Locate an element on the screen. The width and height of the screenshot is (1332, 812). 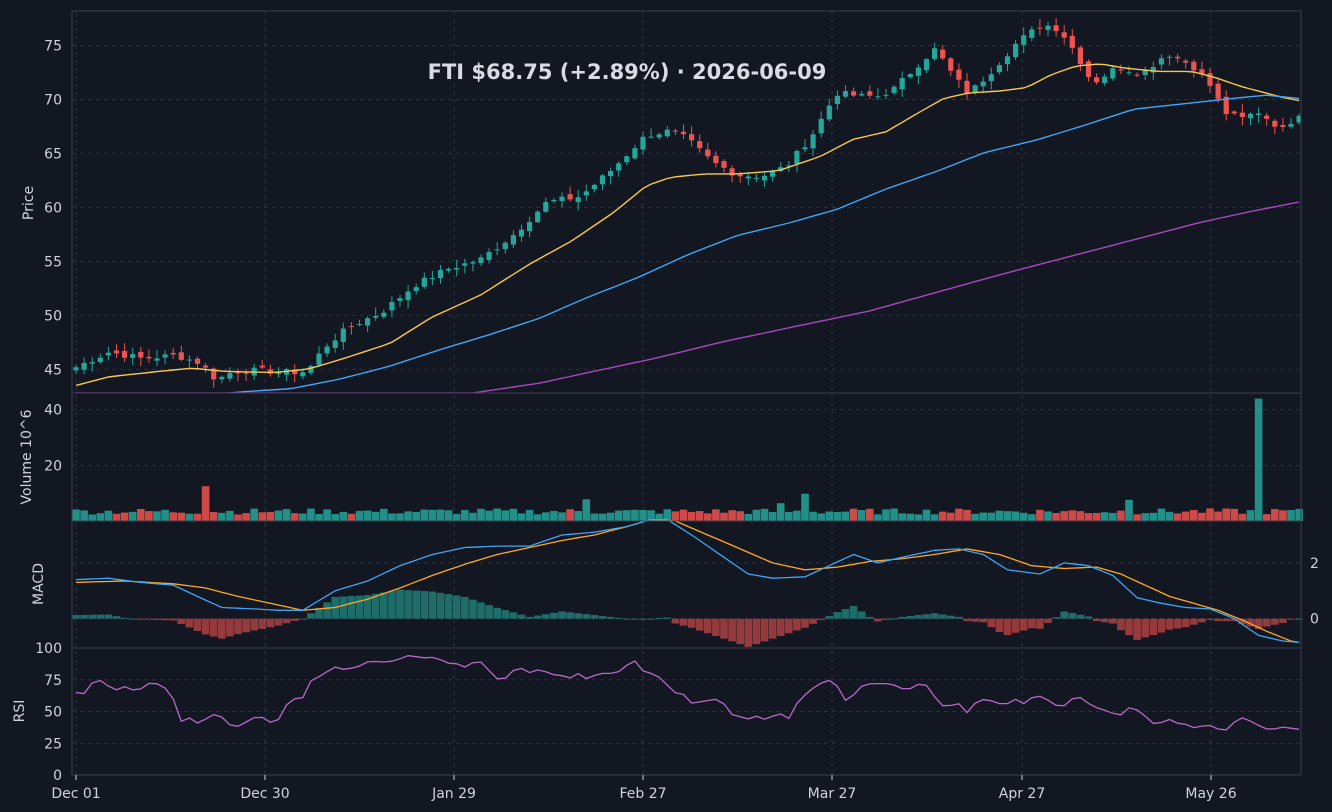
y-tick-label: 0 is located at coordinates (1314, 620).